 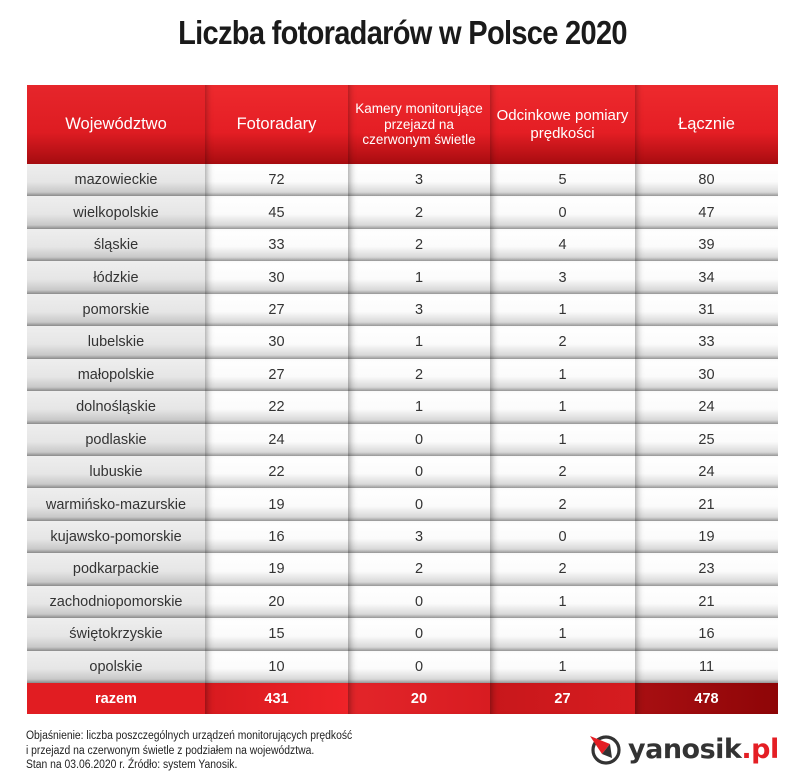 I want to click on cell-voivodeship: lubuskie, so click(x=116, y=472).